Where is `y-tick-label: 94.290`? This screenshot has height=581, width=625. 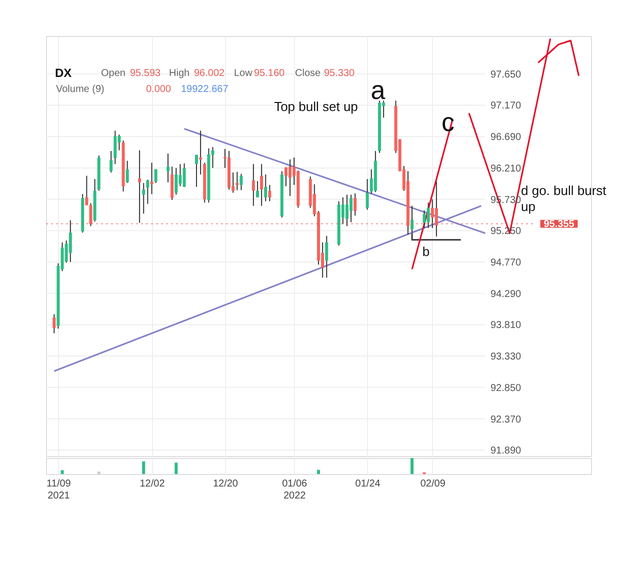
y-tick-label: 94.290 is located at coordinates (506, 294).